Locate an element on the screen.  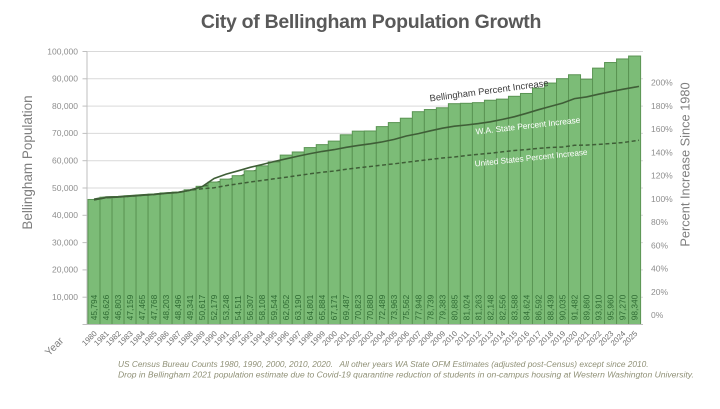
svg-text: Percent Increase Since 1980 is located at coordinates (685, 164).